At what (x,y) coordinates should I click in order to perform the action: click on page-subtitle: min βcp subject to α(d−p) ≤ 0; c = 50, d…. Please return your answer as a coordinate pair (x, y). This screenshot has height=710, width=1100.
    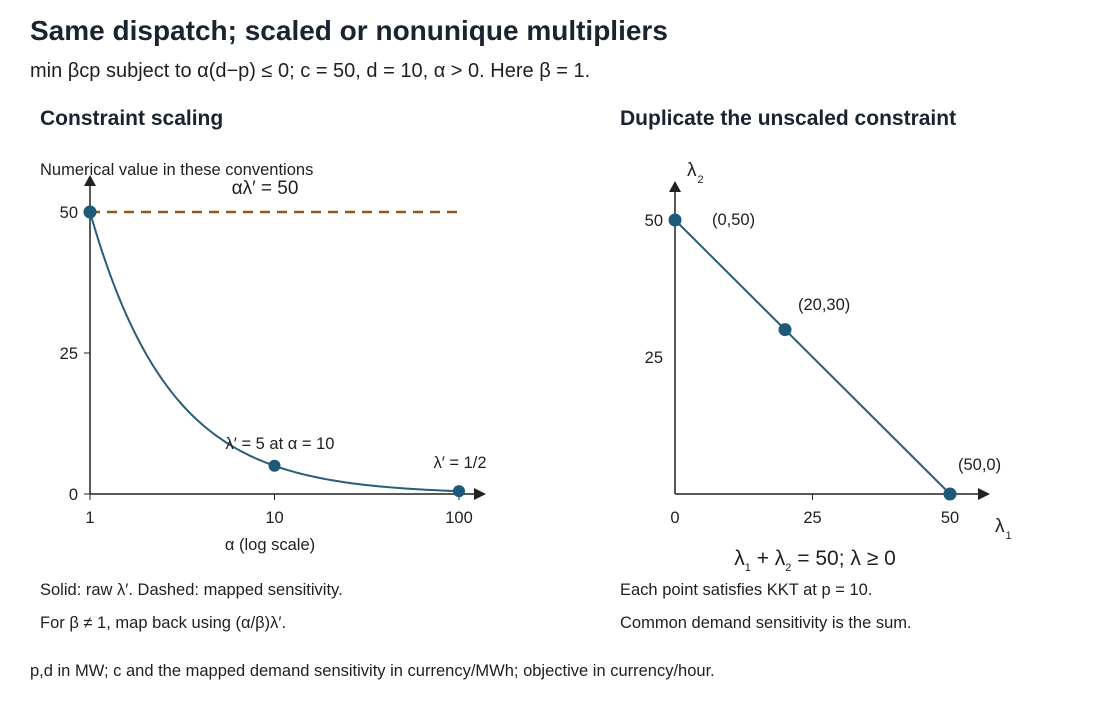
    Looking at the image, I should click on (310, 71).